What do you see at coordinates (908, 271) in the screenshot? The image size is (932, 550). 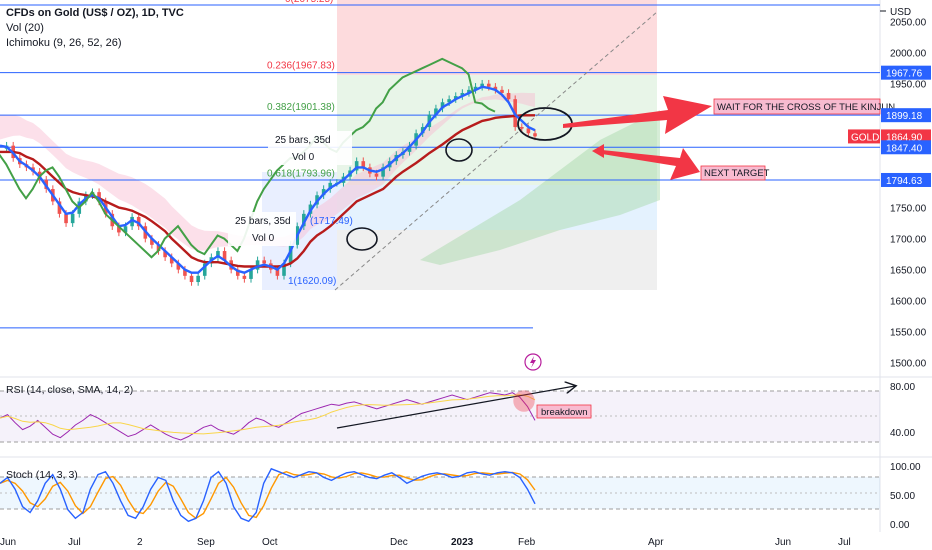 I see `price-tick-label: 1650.00` at bounding box center [908, 271].